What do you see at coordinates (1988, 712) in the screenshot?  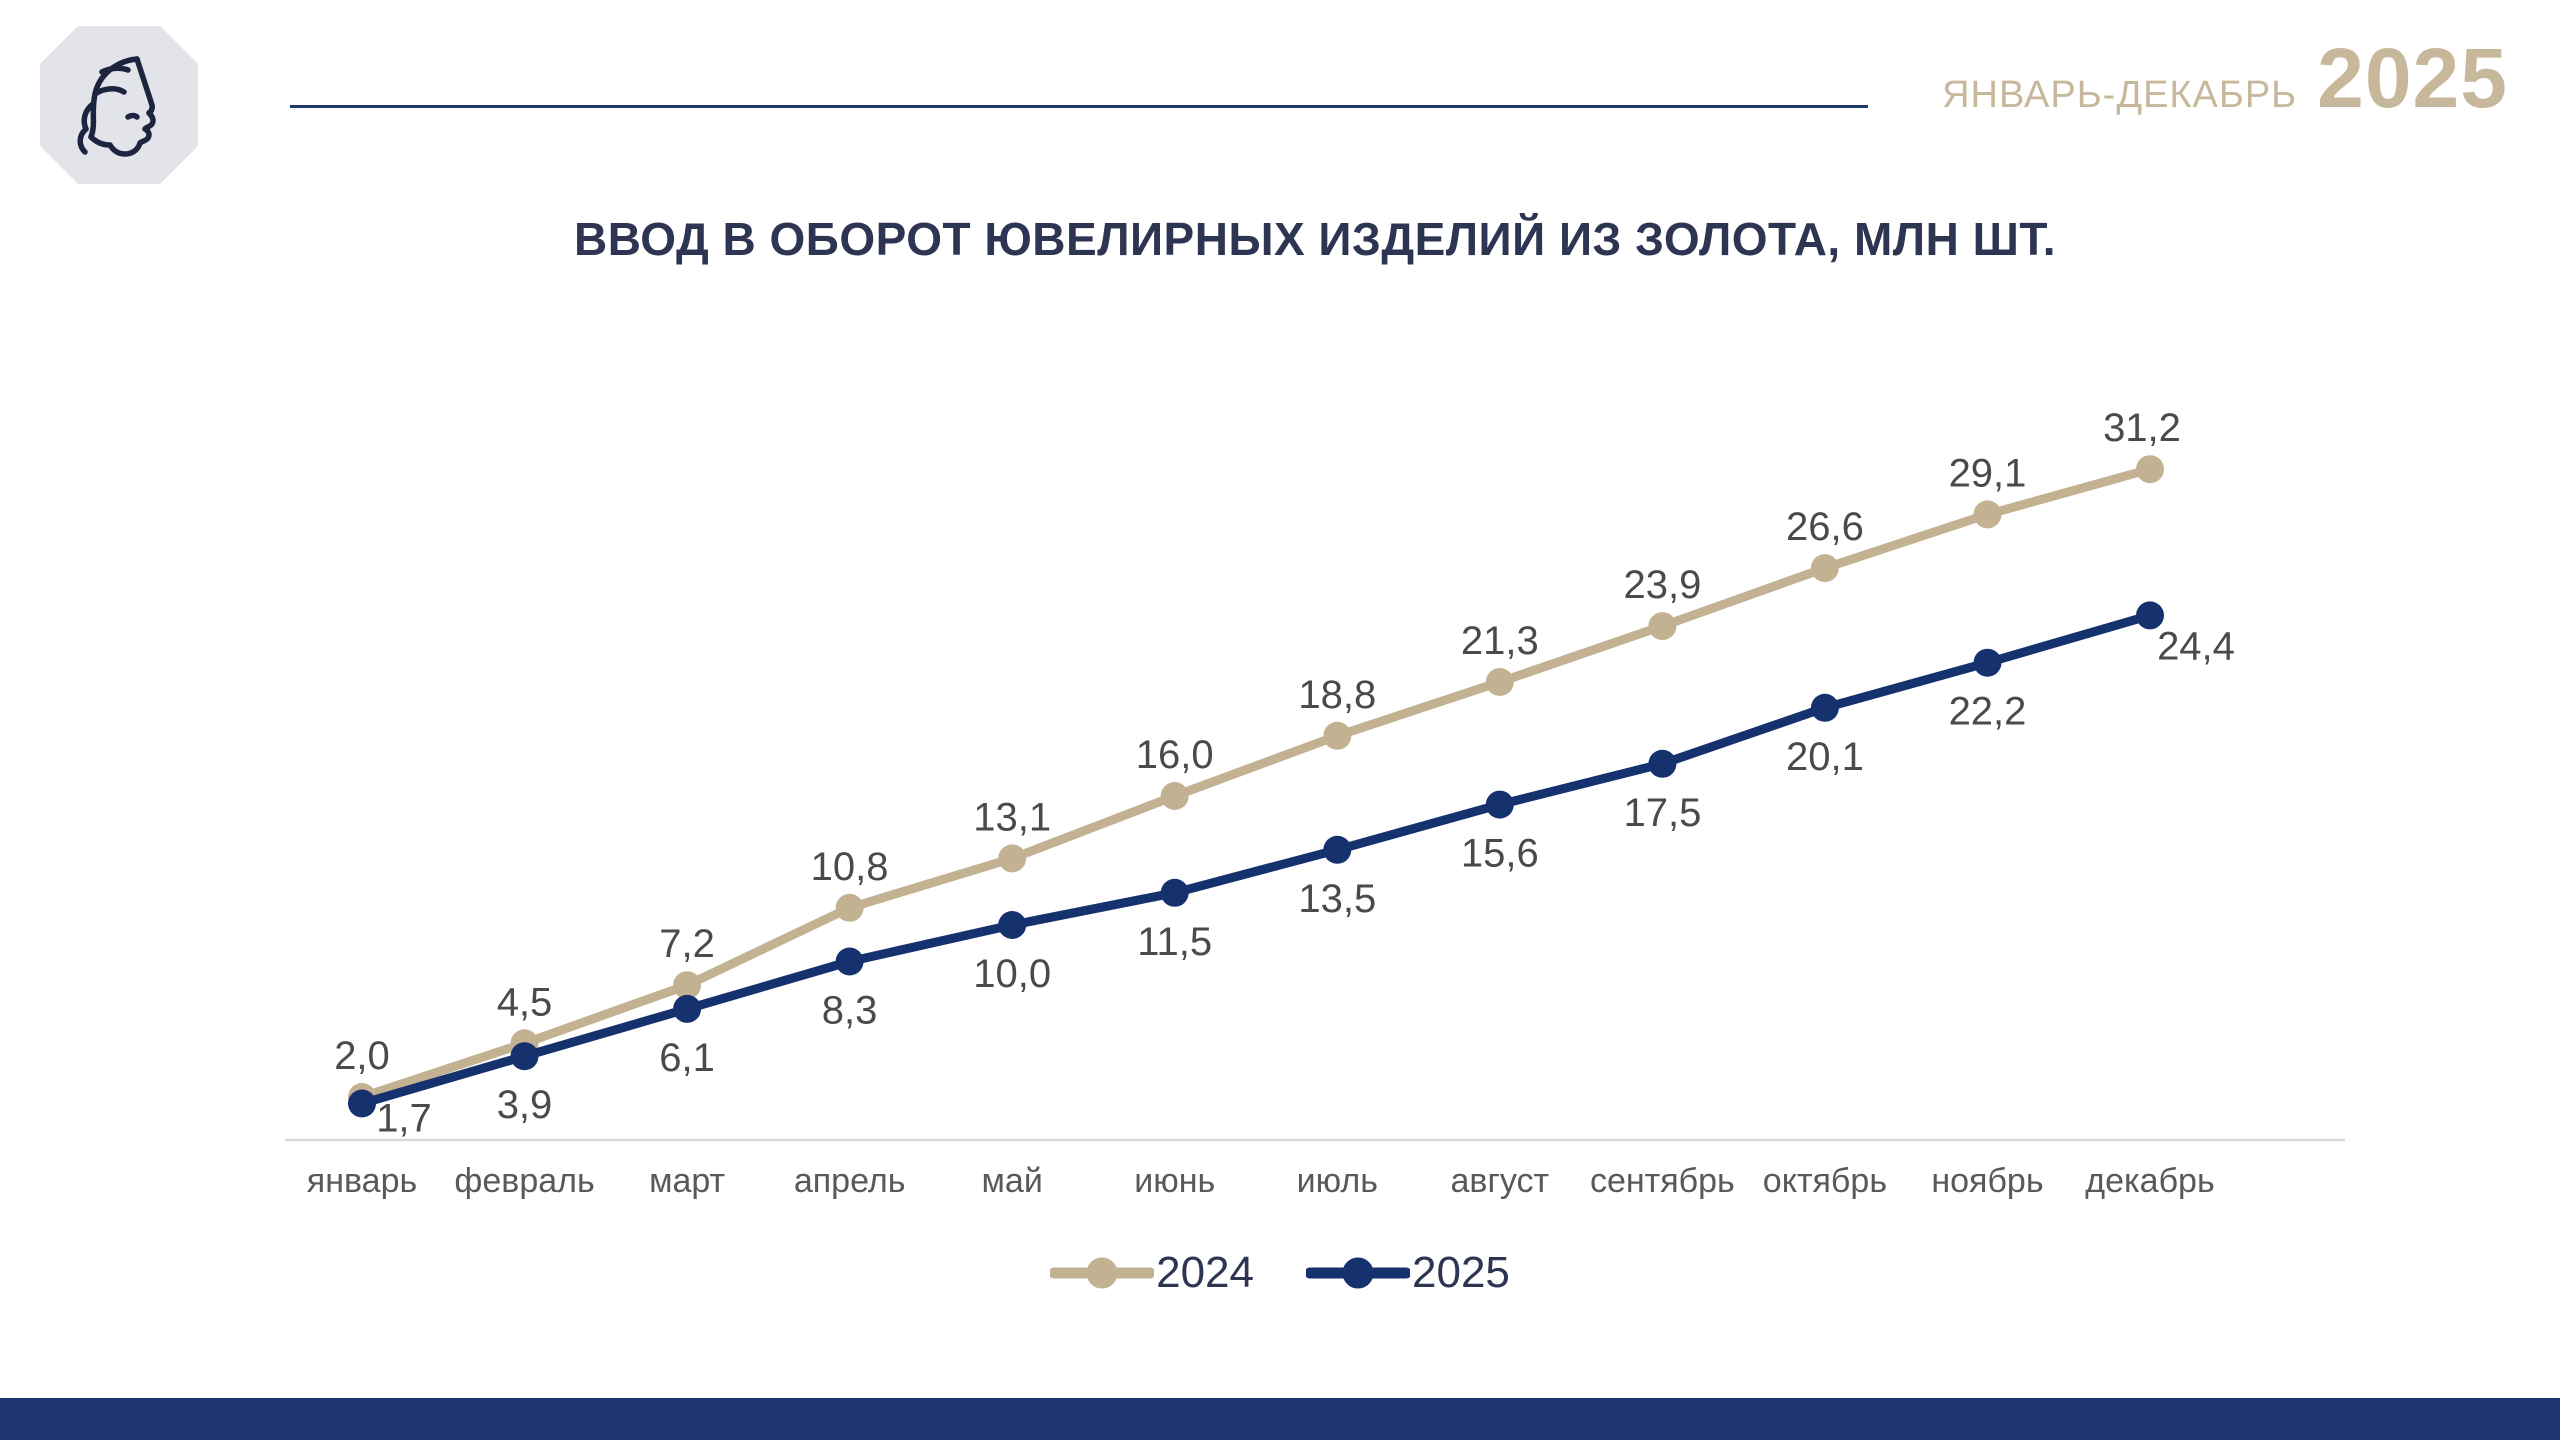 I see `data-label-2025: 22,2` at bounding box center [1988, 712].